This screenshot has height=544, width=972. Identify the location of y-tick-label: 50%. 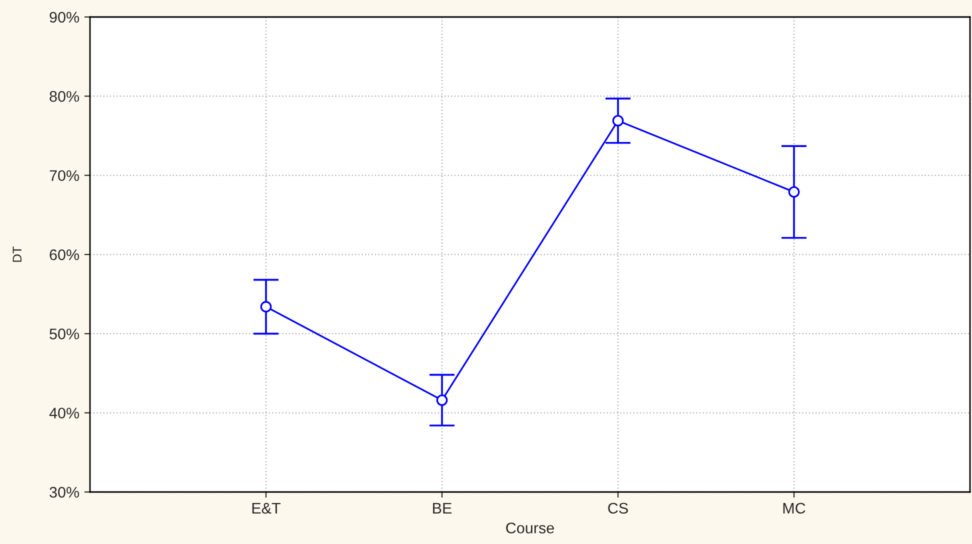
(65, 334).